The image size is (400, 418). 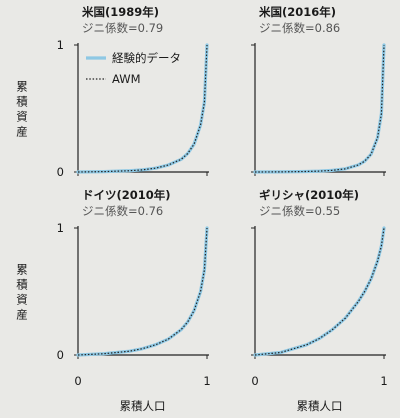 I want to click on panel-3-x-tick-label-1: 1, so click(x=206, y=381).